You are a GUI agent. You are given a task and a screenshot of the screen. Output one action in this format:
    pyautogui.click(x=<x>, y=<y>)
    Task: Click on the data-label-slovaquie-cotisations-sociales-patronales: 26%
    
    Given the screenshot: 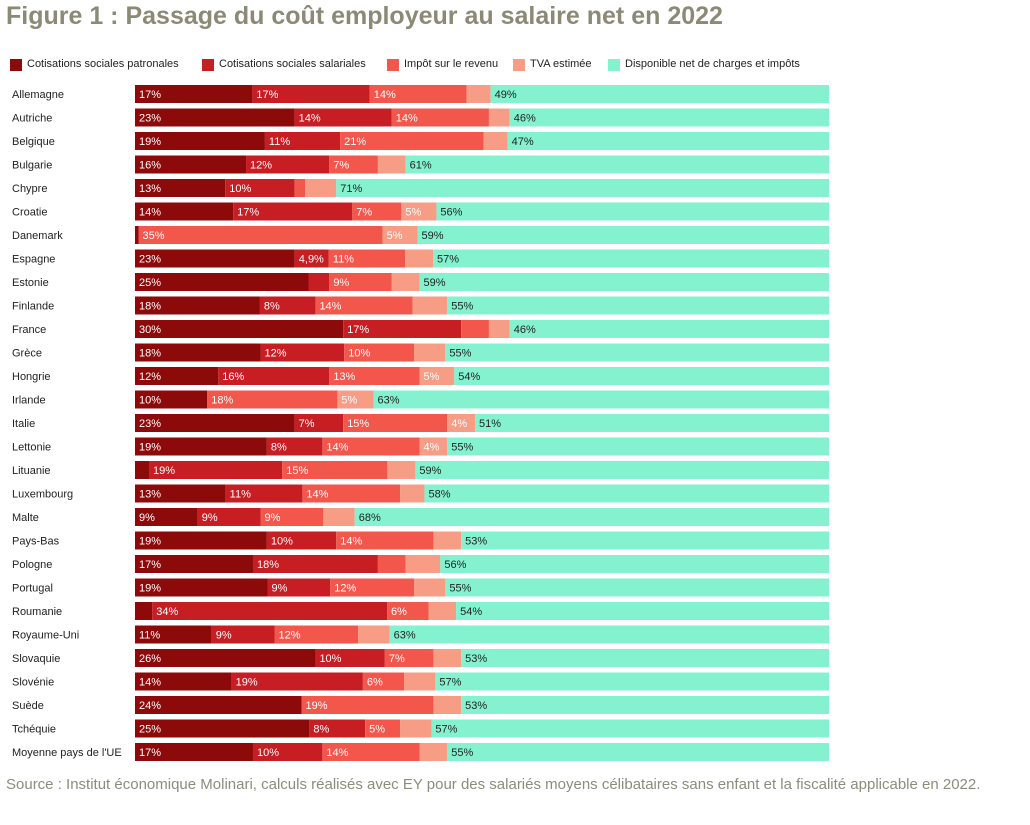 What is the action you would take?
    pyautogui.click(x=150, y=659)
    